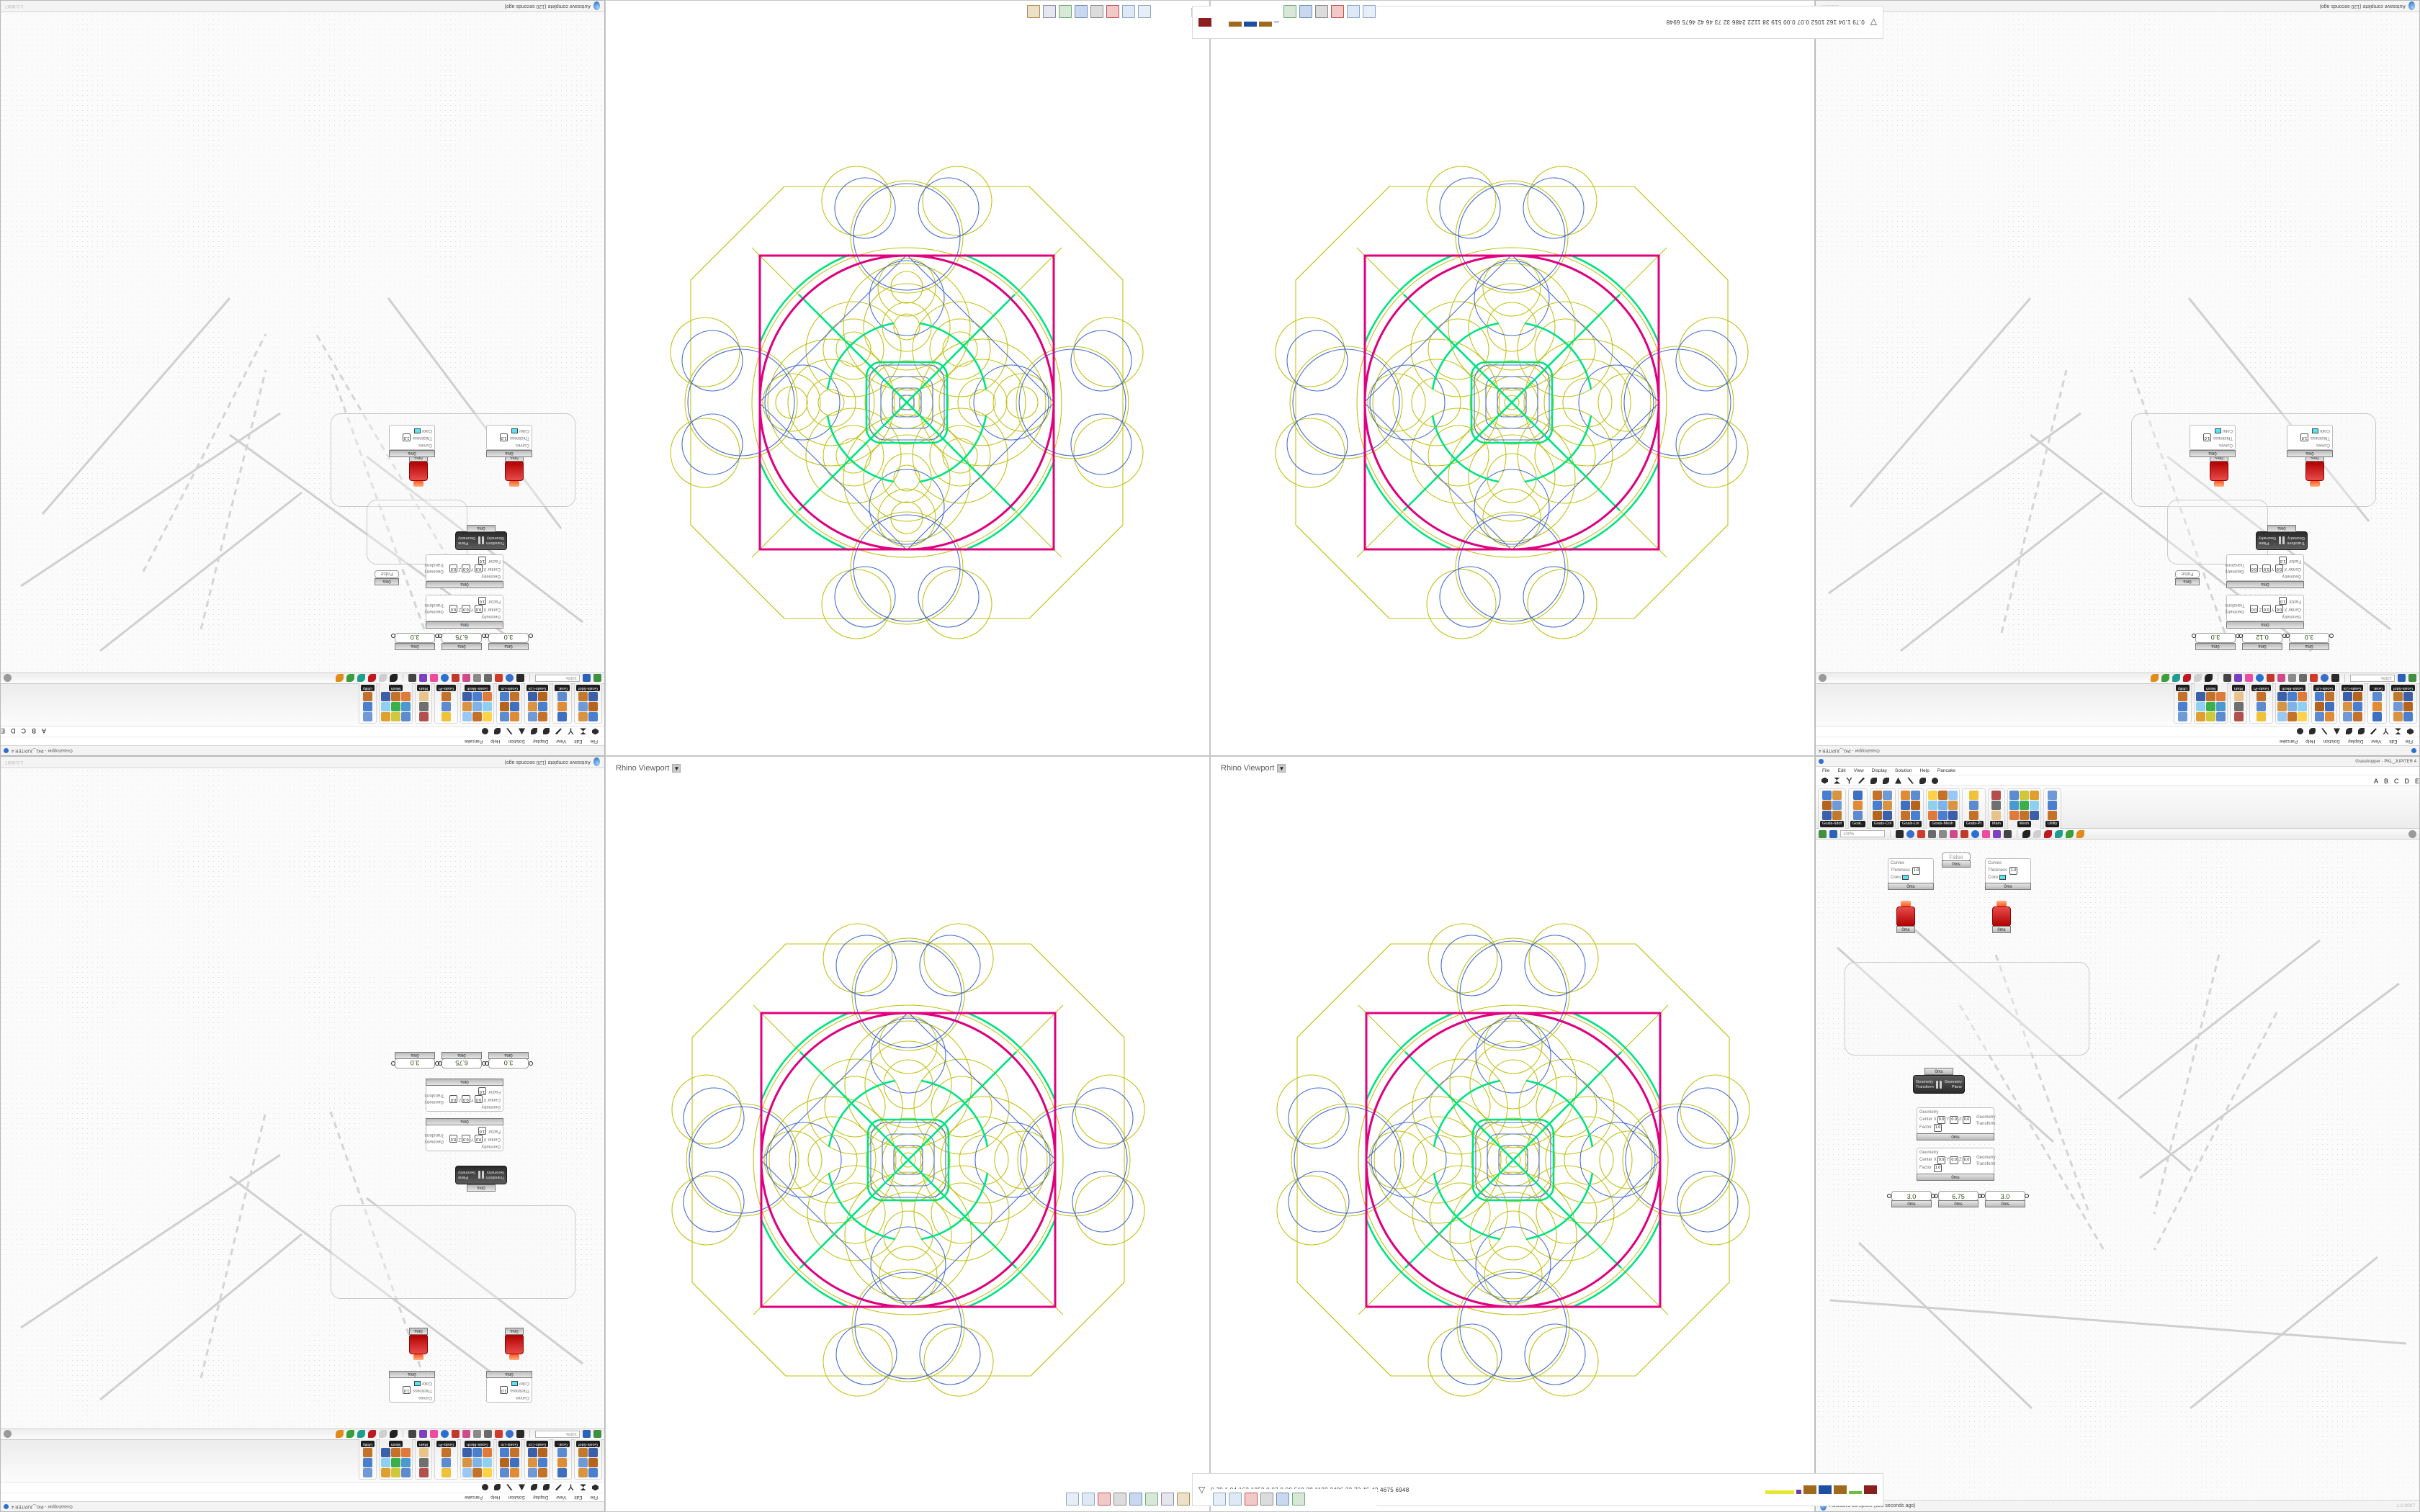  What do you see at coordinates (1957, 860) in the screenshot?
I see `boolean-toggle: False 0ms` at bounding box center [1957, 860].